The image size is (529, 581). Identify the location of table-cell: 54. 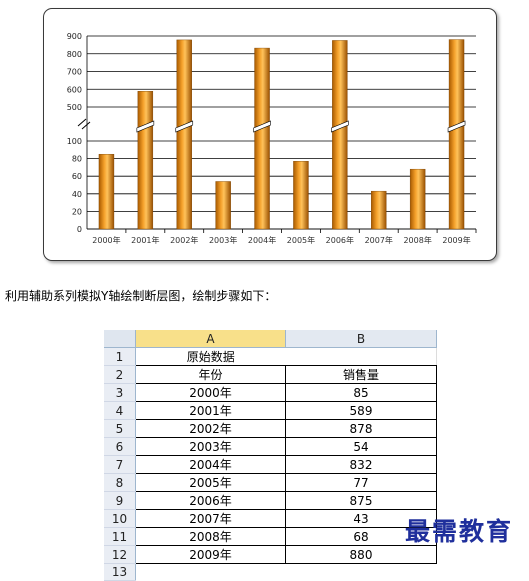
(361, 446).